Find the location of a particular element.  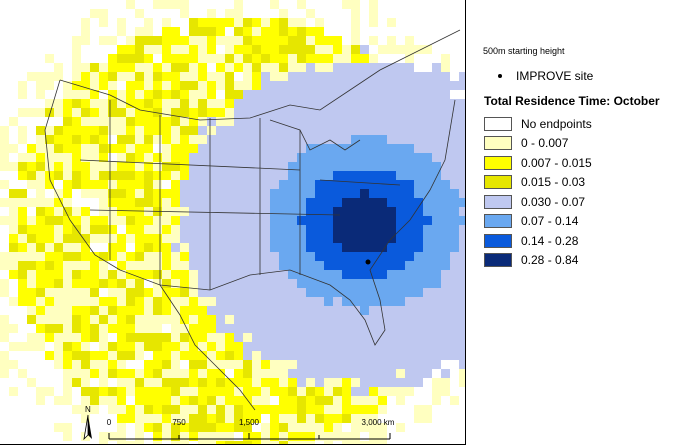

legend-item-3: 0.015 - 0.03 is located at coordinates (538, 183).